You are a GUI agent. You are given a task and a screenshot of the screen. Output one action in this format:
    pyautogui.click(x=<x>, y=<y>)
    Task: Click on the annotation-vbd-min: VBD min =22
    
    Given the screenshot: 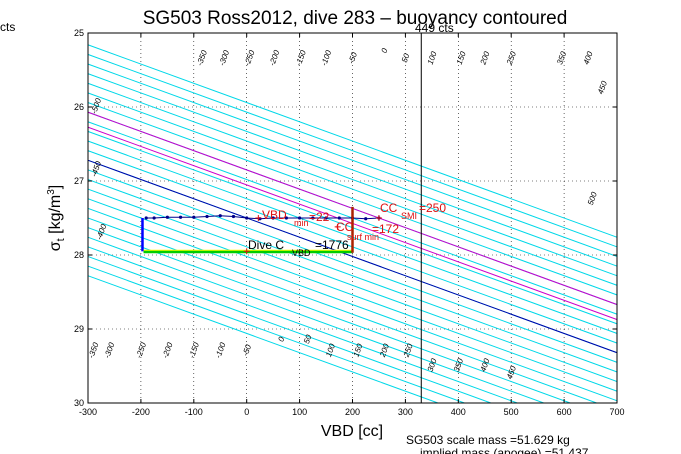 What is the action you would take?
    pyautogui.click(x=296, y=218)
    